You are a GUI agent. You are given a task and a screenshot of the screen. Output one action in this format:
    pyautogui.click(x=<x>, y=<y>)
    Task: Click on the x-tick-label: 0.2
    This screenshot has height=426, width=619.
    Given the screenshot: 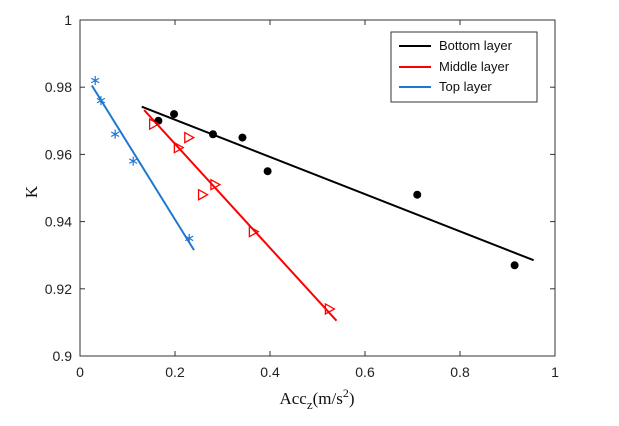 What is the action you would take?
    pyautogui.click(x=175, y=372)
    